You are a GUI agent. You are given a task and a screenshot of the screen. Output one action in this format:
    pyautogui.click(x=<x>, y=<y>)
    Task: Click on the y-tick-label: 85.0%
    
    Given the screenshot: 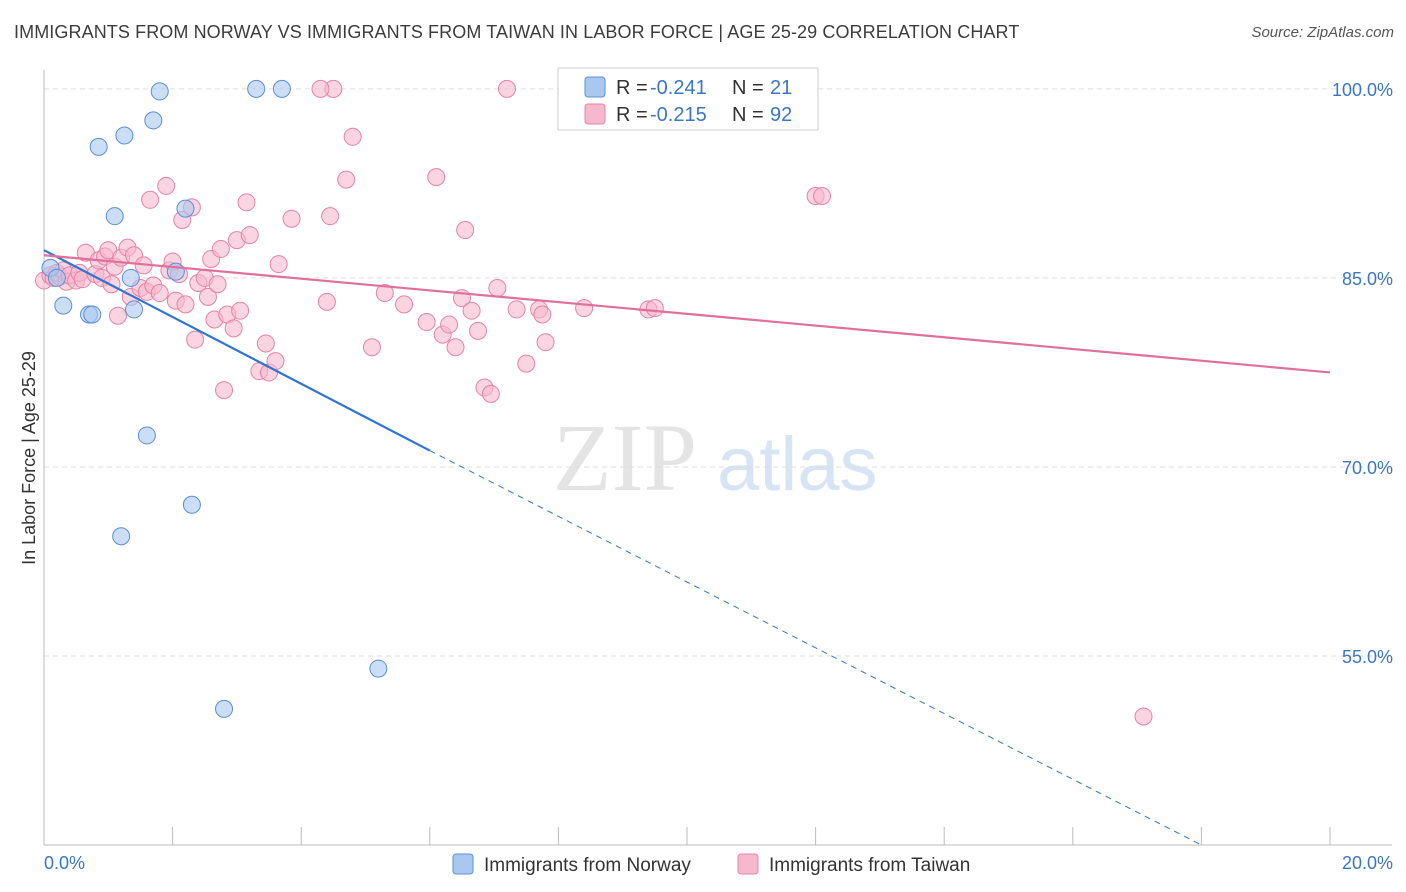 What is the action you would take?
    pyautogui.click(x=1367, y=279)
    